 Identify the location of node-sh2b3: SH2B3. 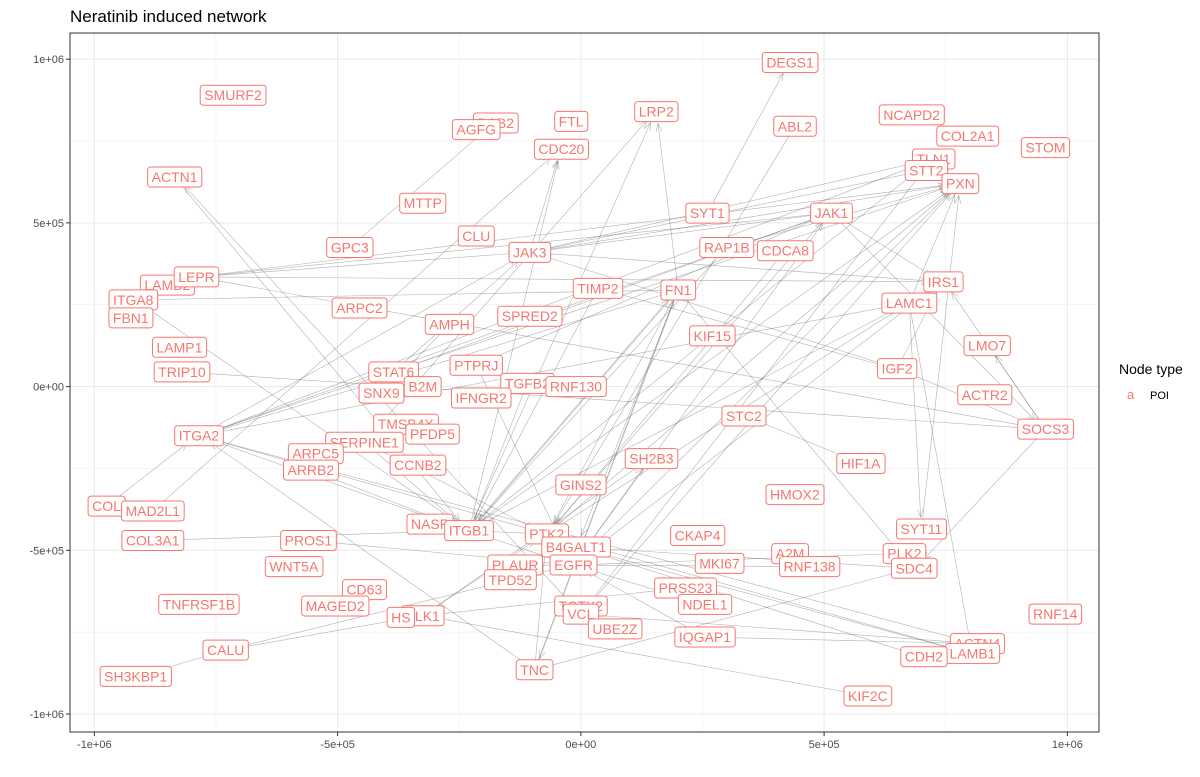
(651, 459).